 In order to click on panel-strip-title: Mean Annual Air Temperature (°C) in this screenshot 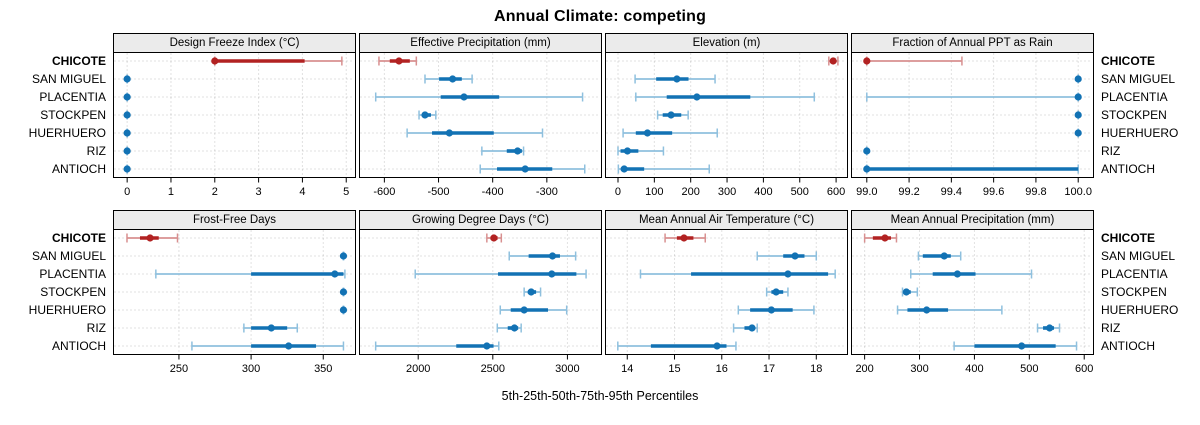, I will do `click(726, 219)`.